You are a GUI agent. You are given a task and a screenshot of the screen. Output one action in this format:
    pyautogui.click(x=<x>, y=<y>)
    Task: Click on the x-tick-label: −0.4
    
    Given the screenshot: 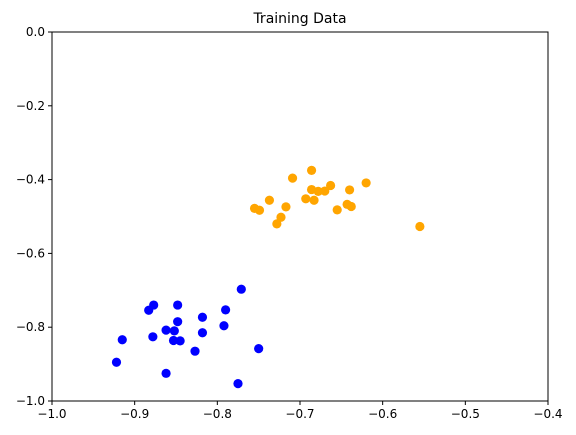 What is the action you would take?
    pyautogui.click(x=547, y=414)
    